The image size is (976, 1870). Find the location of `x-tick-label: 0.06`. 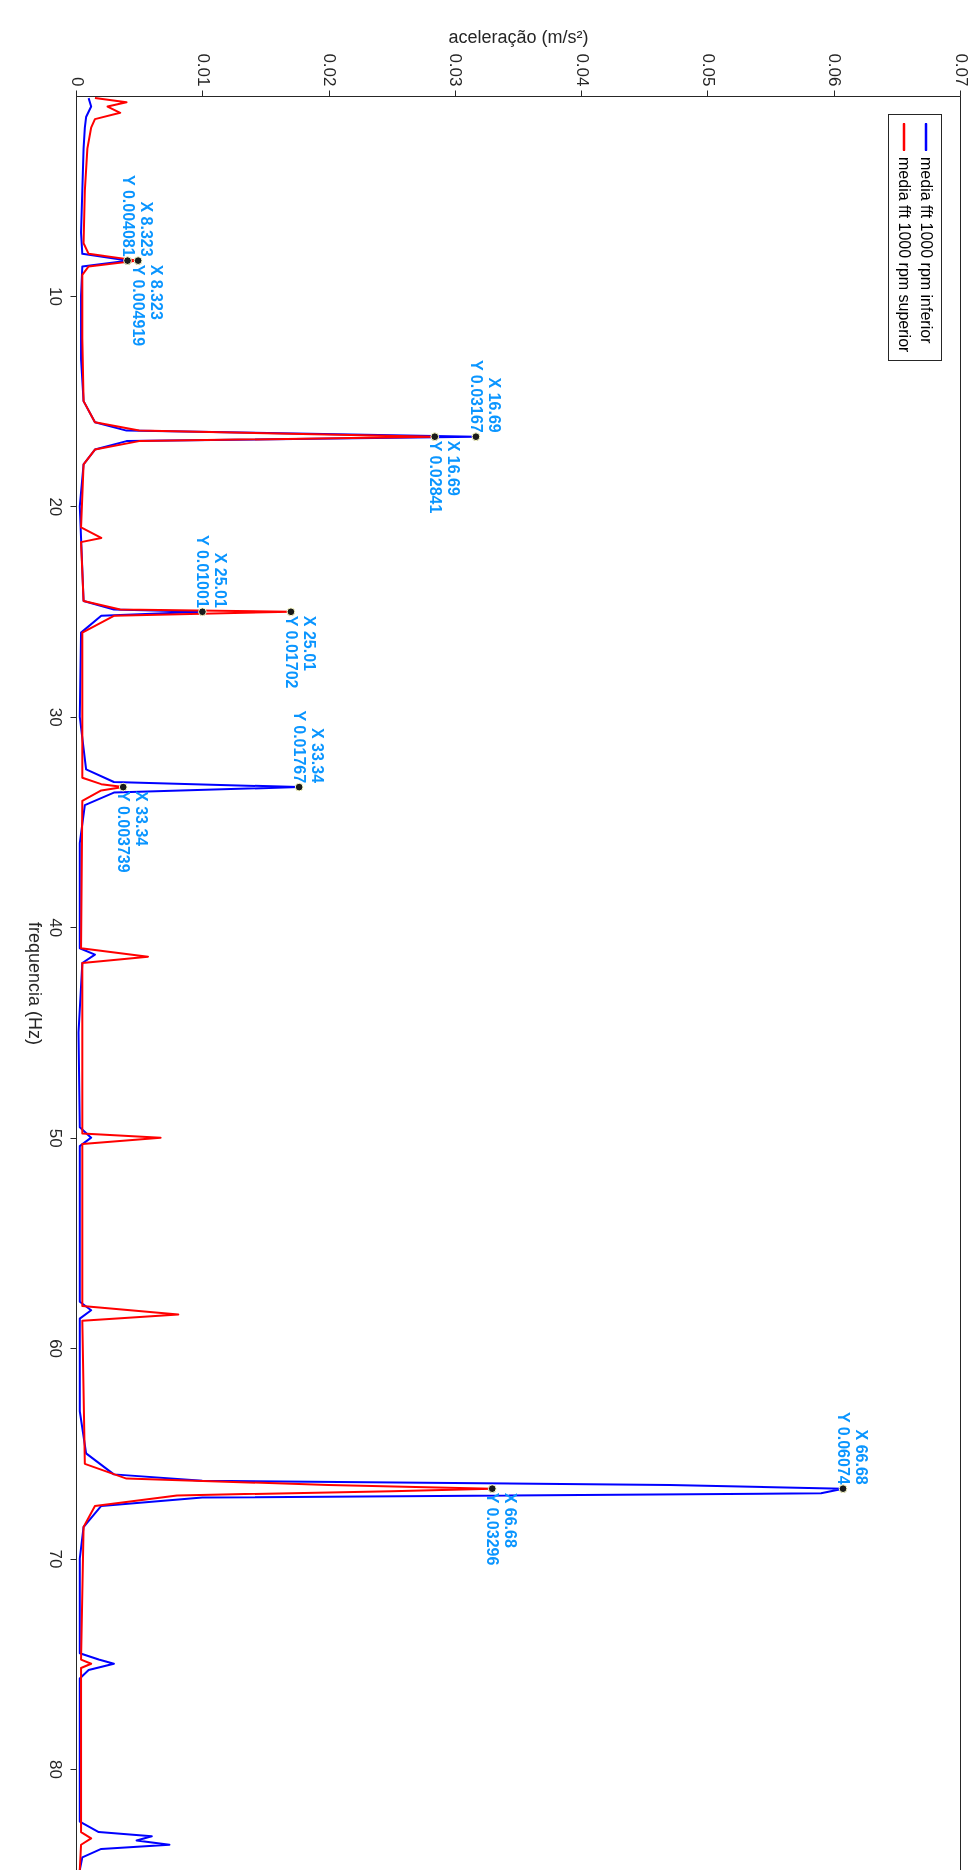

x-tick-label: 0.06 is located at coordinates (835, 70).